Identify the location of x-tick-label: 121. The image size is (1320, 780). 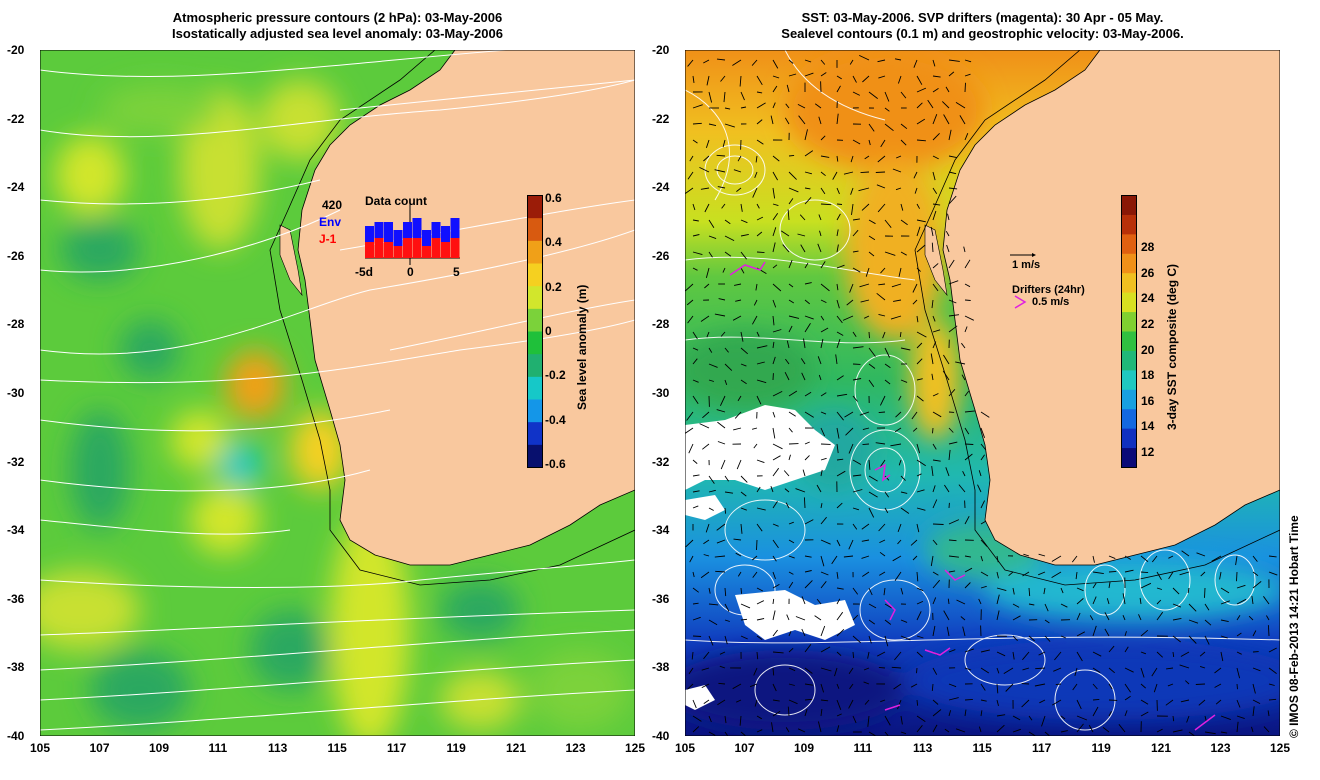
(516, 748).